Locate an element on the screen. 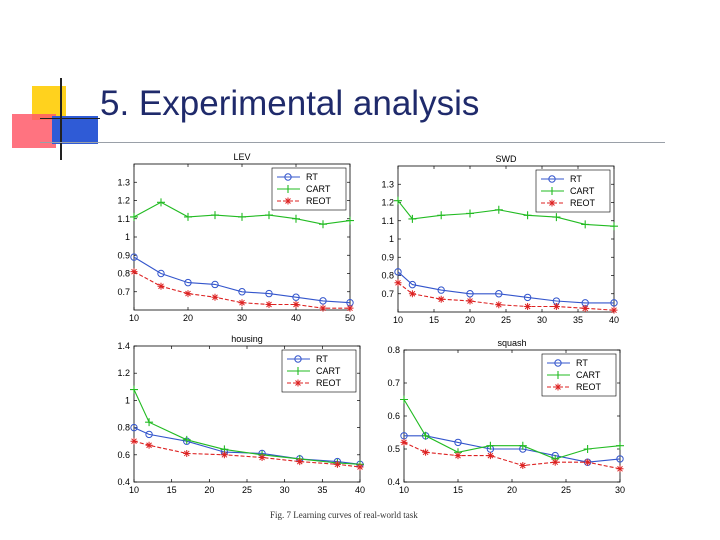 This screenshot has width=720, height=540. legend-marker-cart is located at coordinates (552, 191).